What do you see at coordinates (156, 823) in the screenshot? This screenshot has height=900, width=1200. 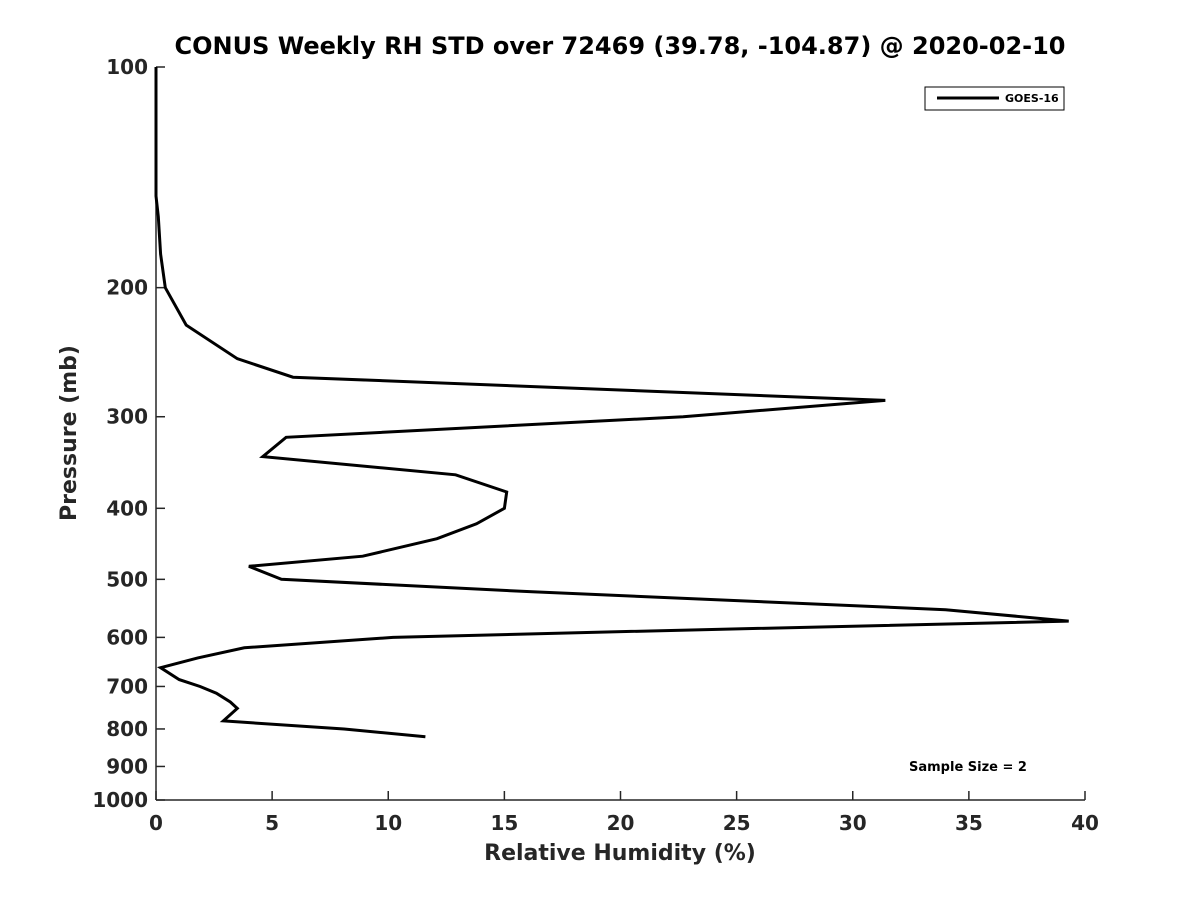 I see `x-tick-label: 0` at bounding box center [156, 823].